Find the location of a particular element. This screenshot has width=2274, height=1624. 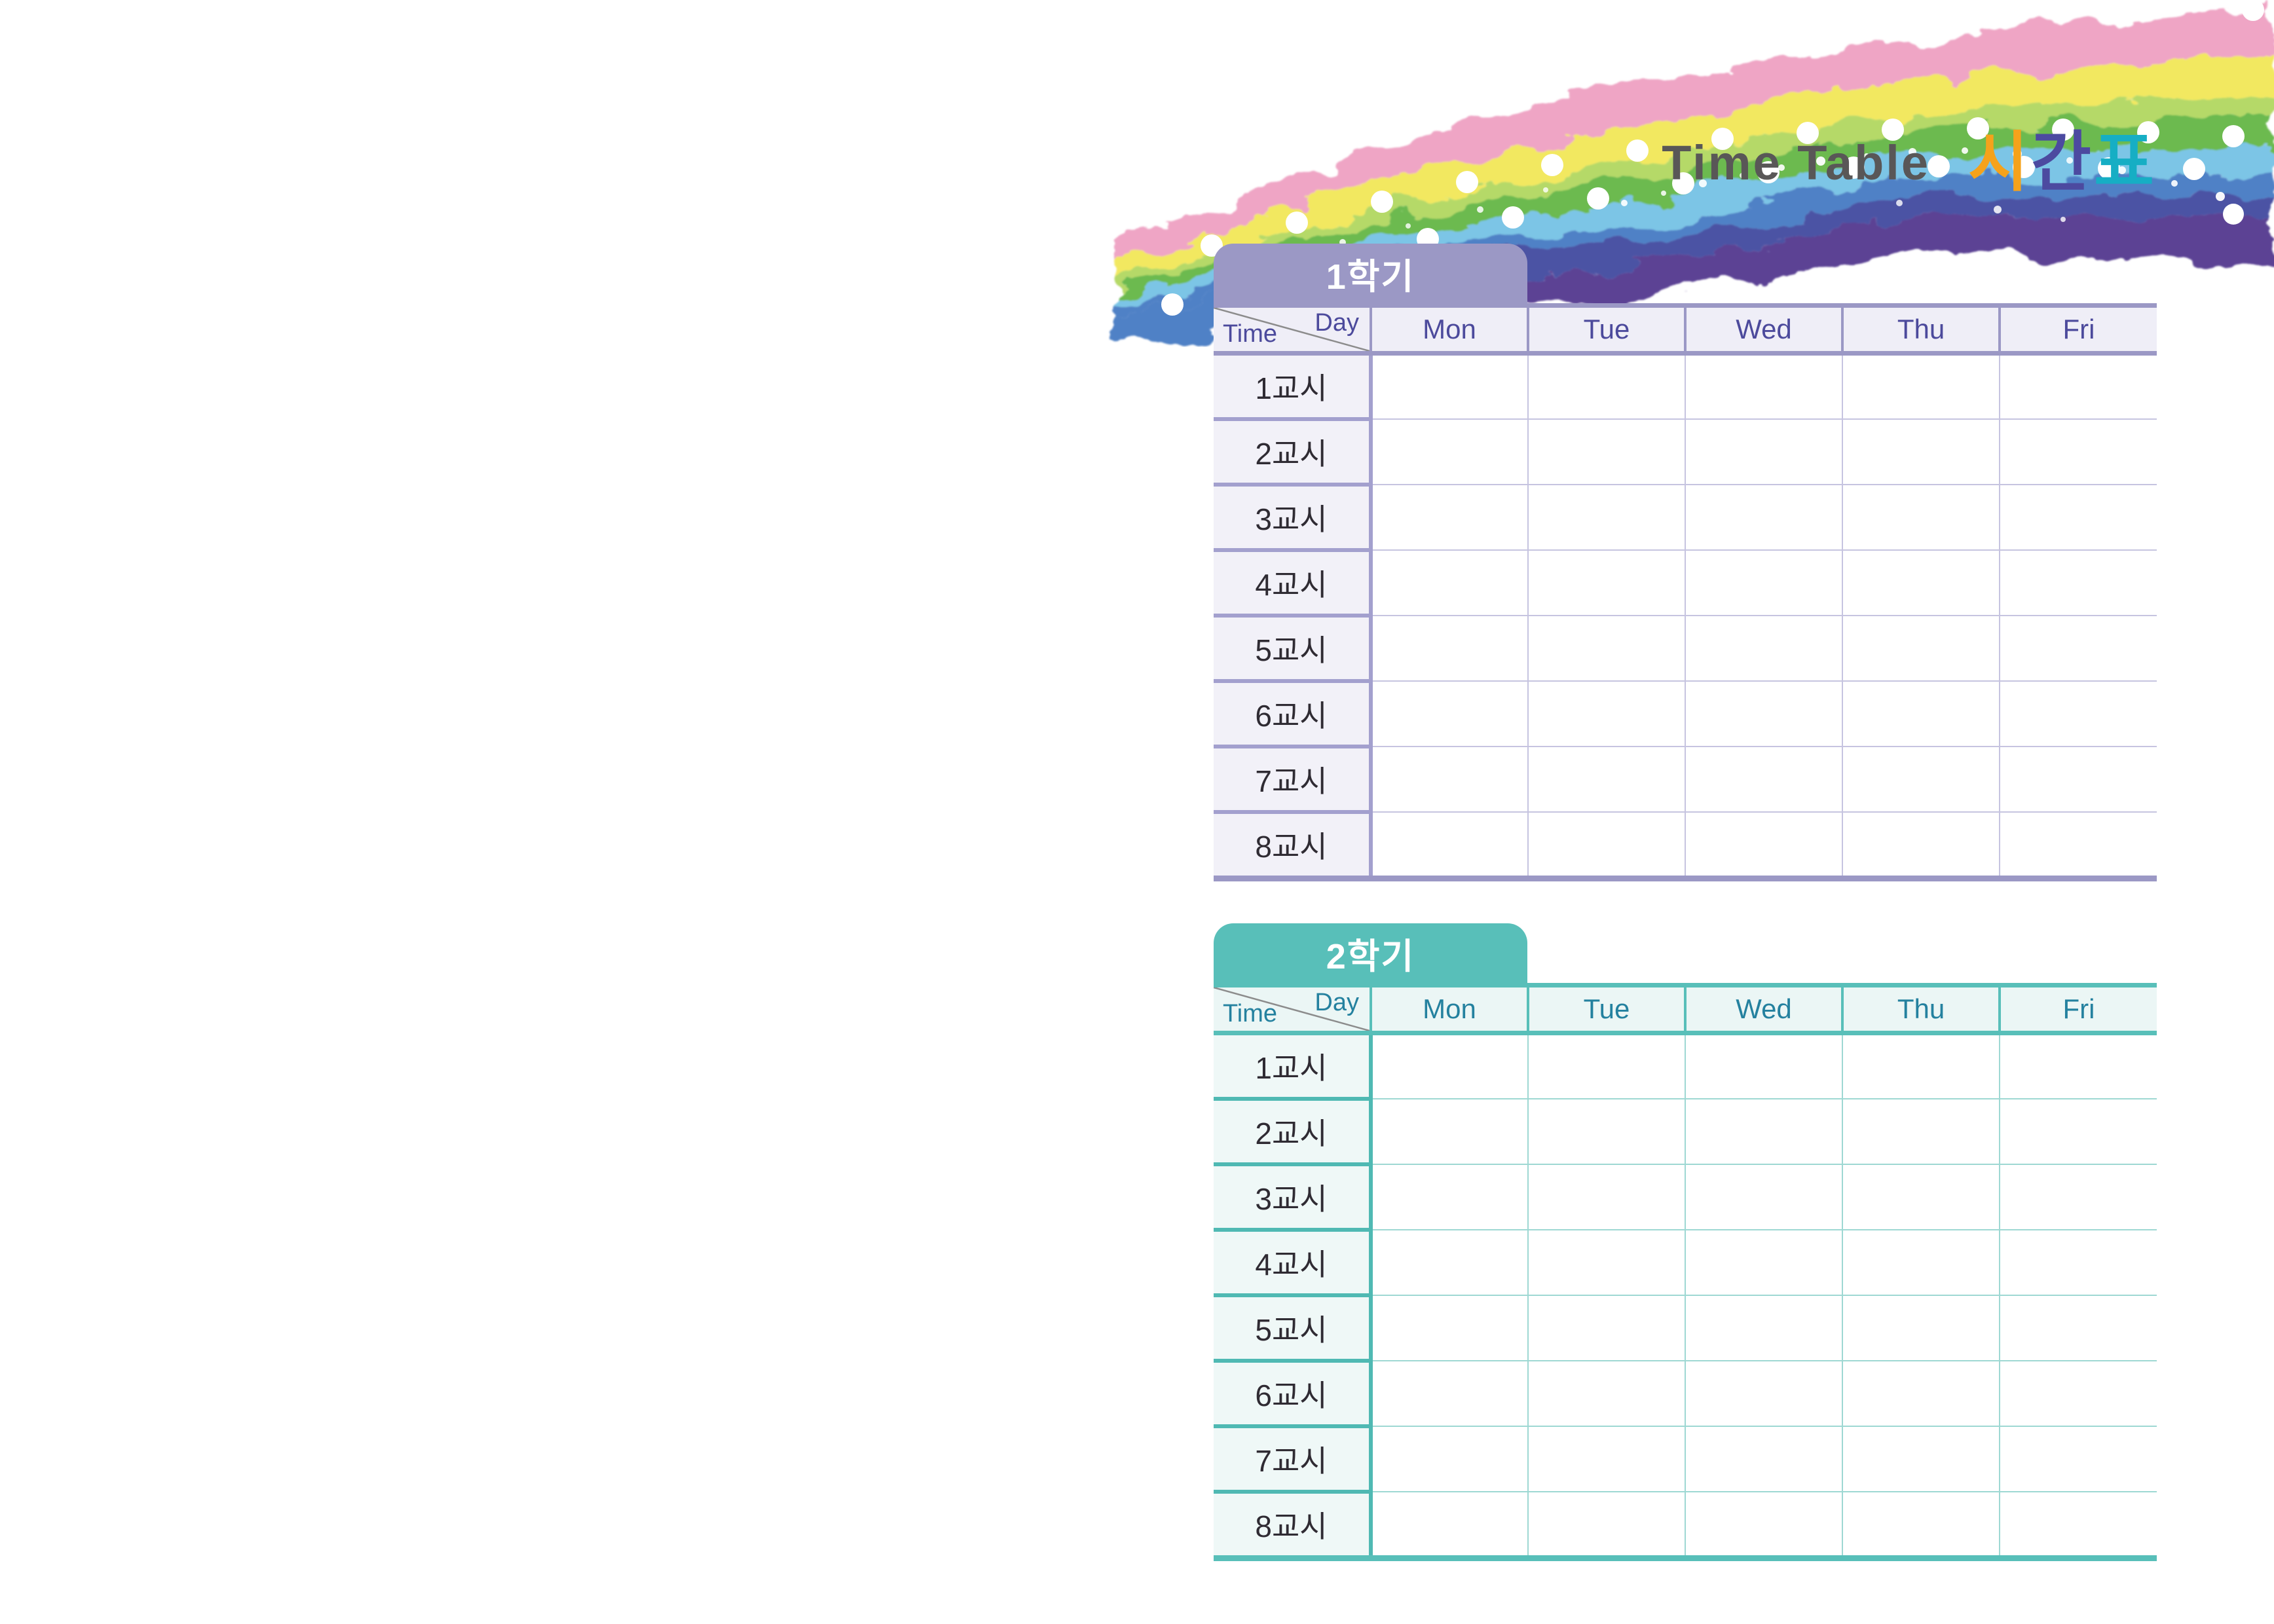

period-row: 7교시 is located at coordinates (1685, 780).